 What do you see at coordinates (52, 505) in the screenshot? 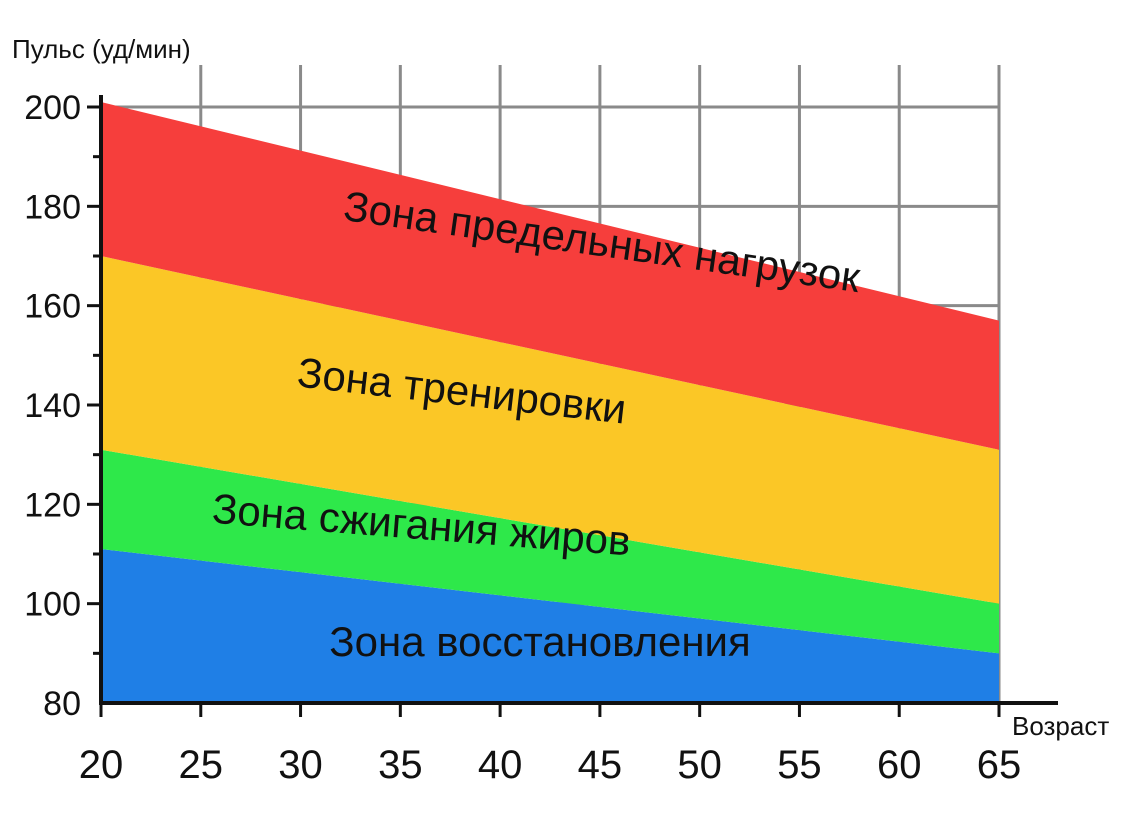
I see `y-tick-label-120: 120` at bounding box center [52, 505].